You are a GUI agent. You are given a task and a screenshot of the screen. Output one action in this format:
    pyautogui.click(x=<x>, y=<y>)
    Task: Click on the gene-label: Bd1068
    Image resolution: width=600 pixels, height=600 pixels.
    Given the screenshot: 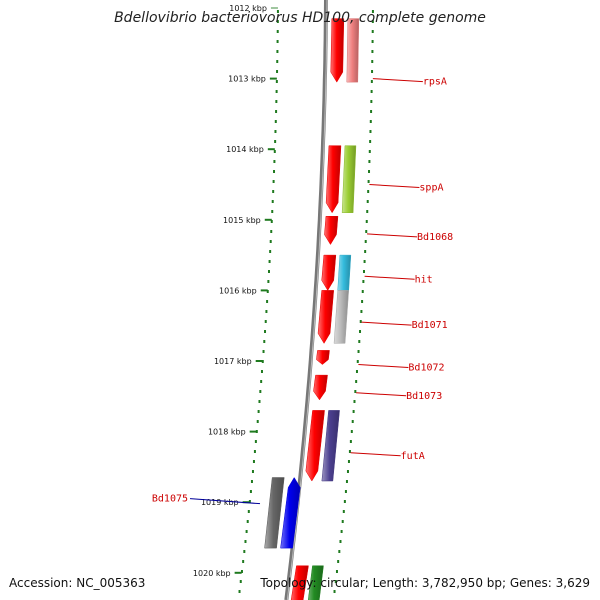 What is the action you would take?
    pyautogui.click(x=435, y=237)
    